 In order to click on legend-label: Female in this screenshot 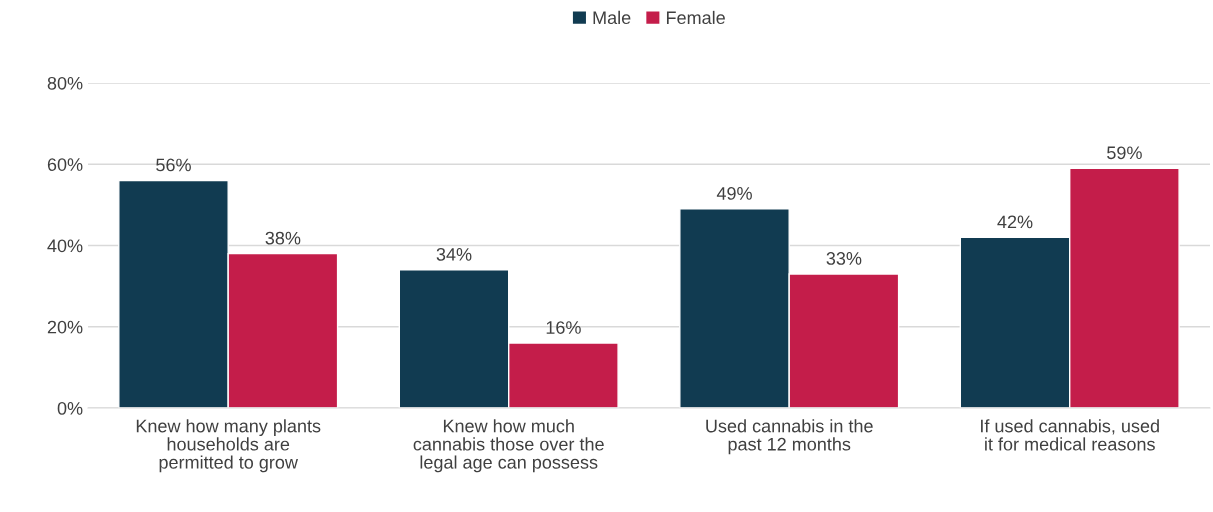, I will do `click(695, 17)`.